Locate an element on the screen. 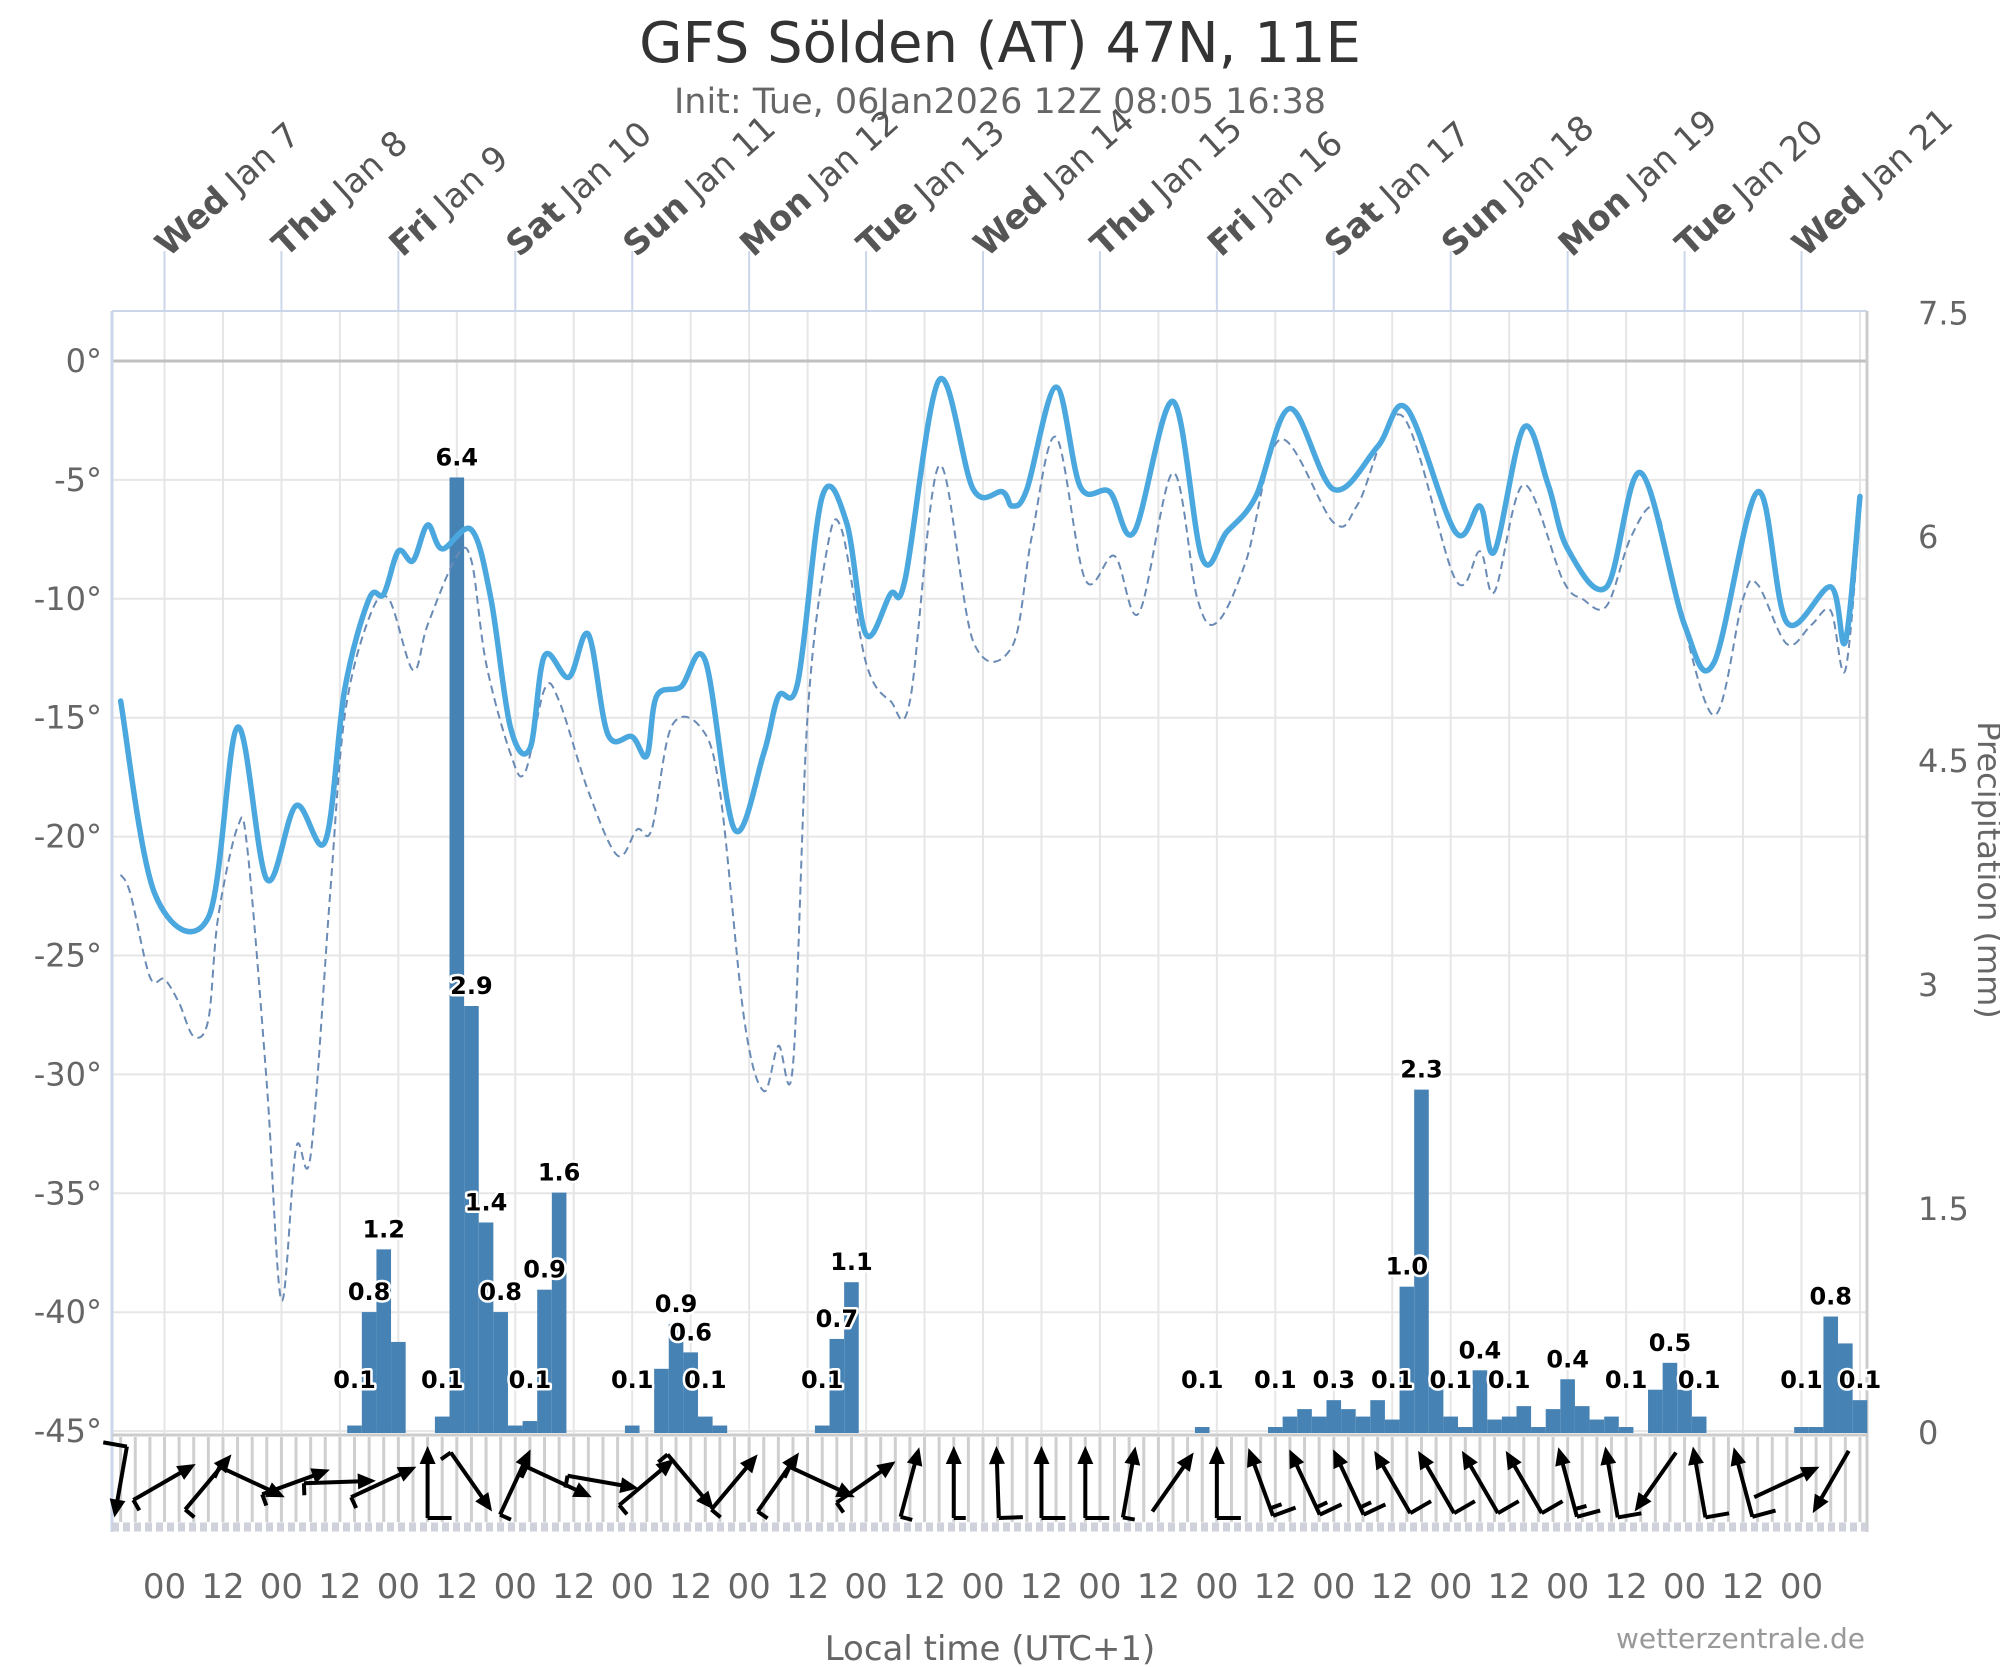  day-date: Jan 11 is located at coordinates (729, 159).